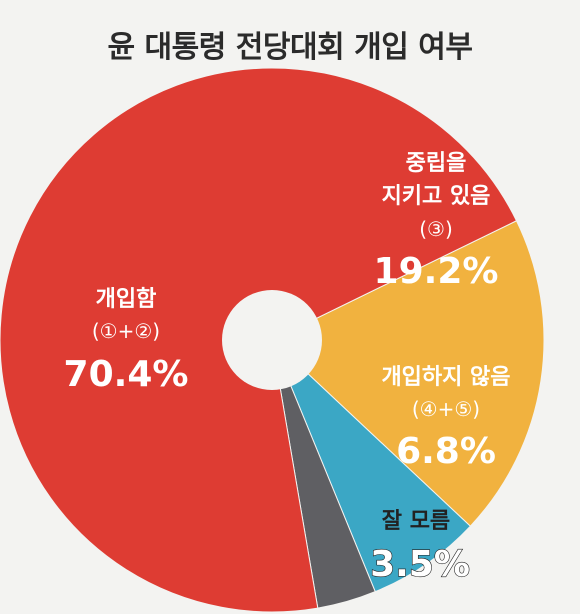  I want to click on slice-label-not: 개입하지 않음, so click(445, 377).